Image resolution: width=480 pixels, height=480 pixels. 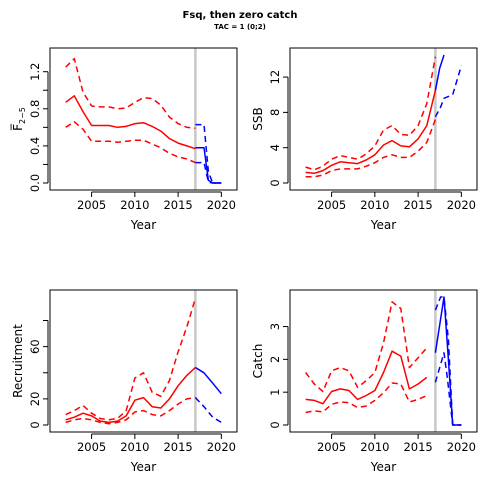 I want to click on catch-x-tick-label: 2020, so click(x=461, y=447).